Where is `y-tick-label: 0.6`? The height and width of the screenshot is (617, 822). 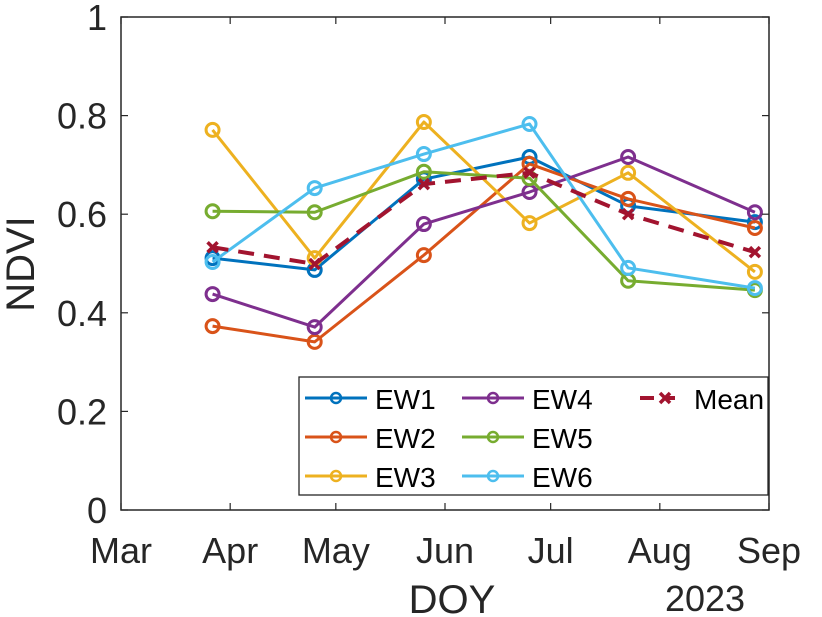 y-tick-label: 0.6 is located at coordinates (82, 214).